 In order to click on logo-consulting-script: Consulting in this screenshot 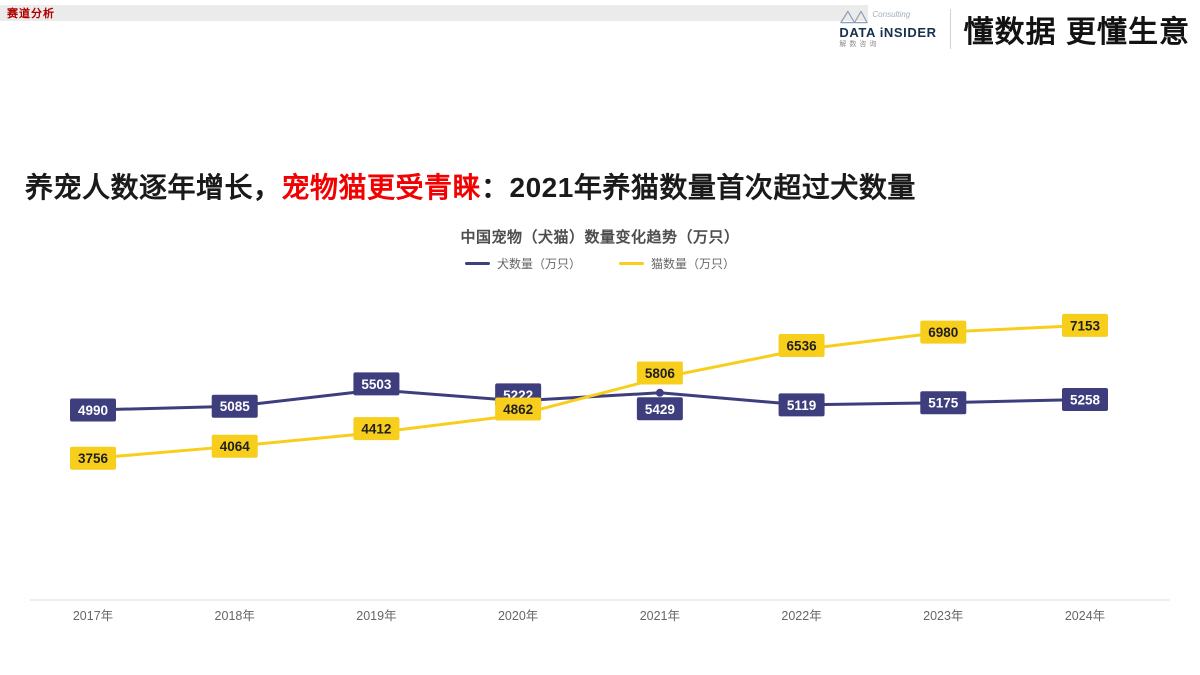, I will do `click(891, 14)`.